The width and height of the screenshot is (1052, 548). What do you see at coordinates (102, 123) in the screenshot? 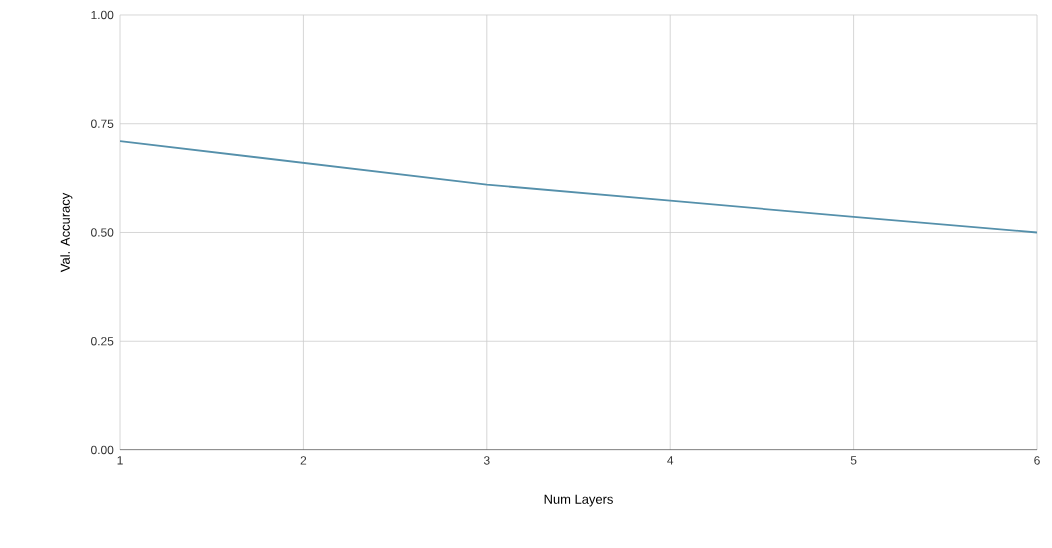
I see `y-tick-label: 0.75` at bounding box center [102, 123].